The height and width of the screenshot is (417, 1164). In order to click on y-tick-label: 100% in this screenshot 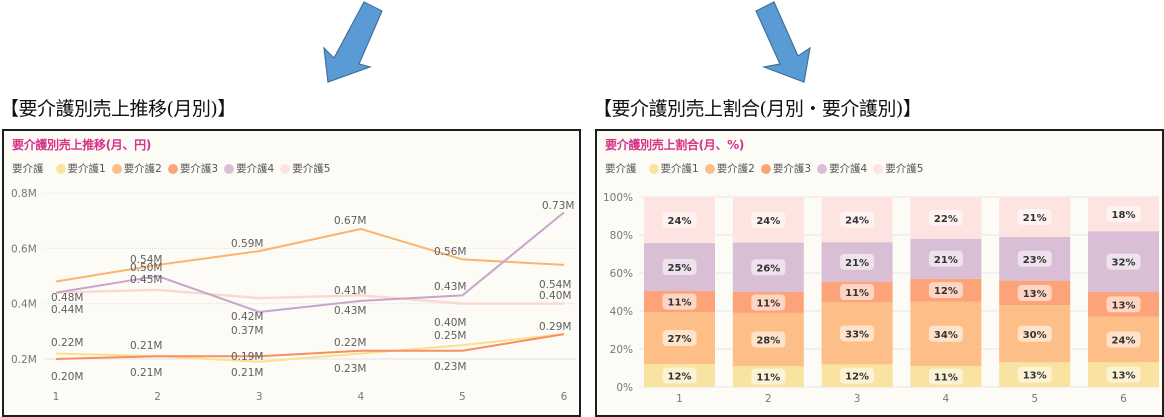, I will do `click(618, 198)`.